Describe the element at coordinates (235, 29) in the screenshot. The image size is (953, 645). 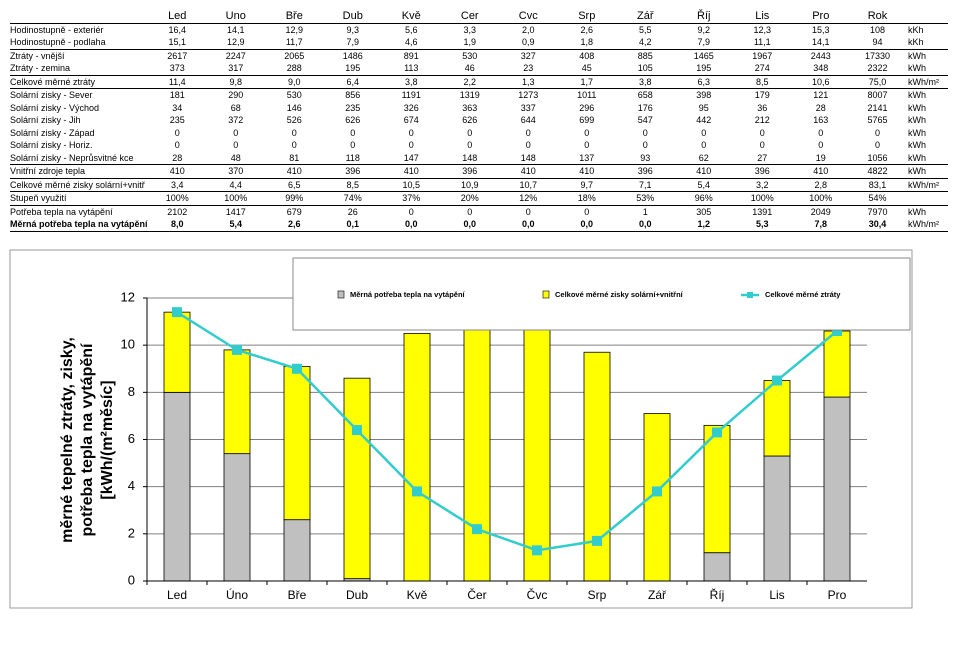
I see `cell: 14,1` at that location.